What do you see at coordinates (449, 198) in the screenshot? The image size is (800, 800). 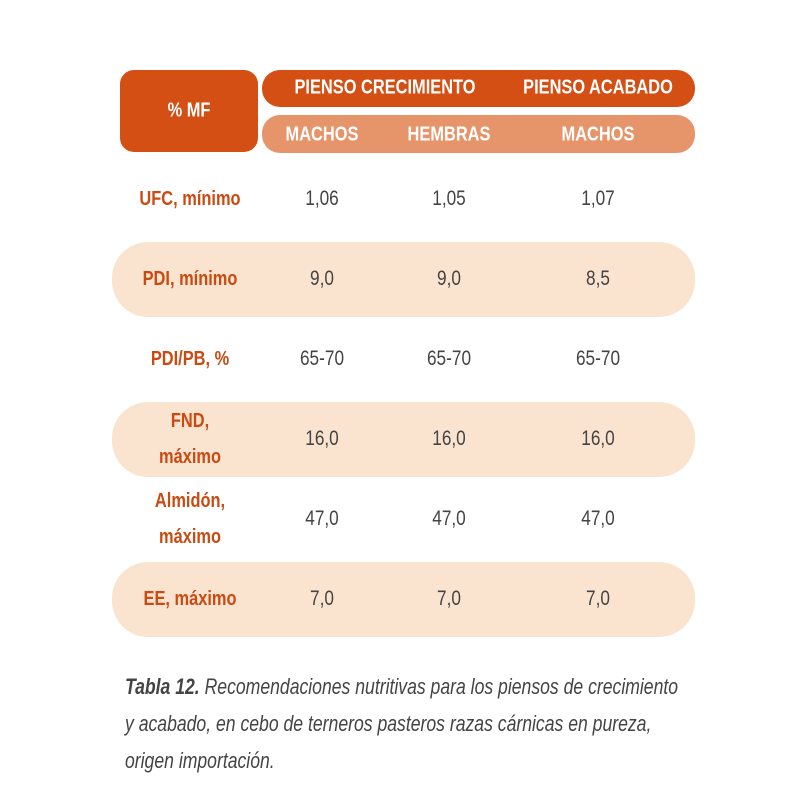 I see `cell: 1,05` at bounding box center [449, 198].